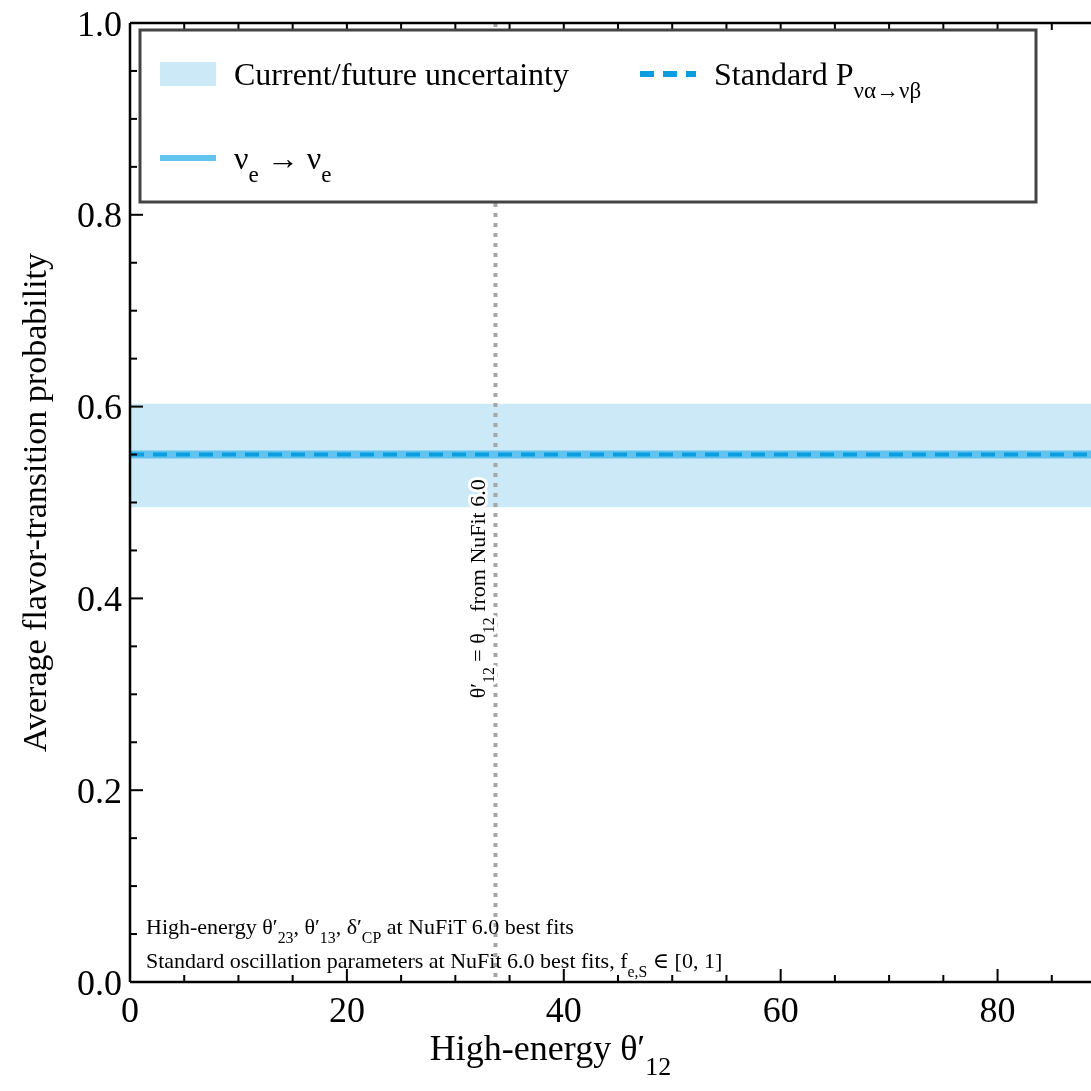  Describe the element at coordinates (434, 964) in the screenshot. I see `annotation: Standard oscillation parameters at NuFit 6.0 best fits, f$_{e,S}$ ∈ [0, 1]` at that location.